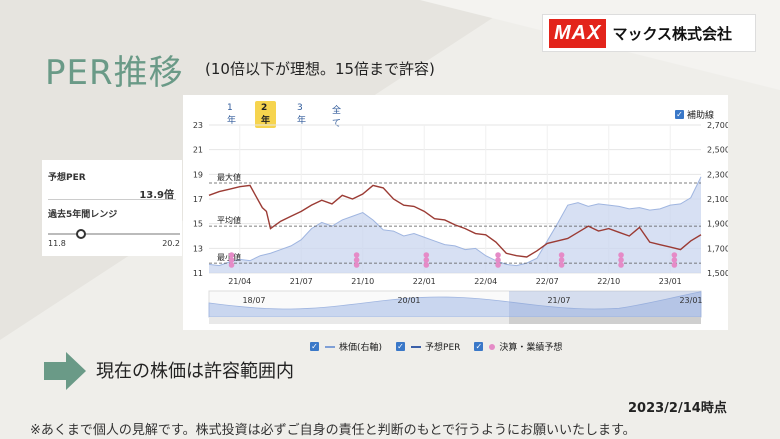  What do you see at coordinates (232, 114) in the screenshot?
I see `tab-1y: 1年` at bounding box center [232, 114].